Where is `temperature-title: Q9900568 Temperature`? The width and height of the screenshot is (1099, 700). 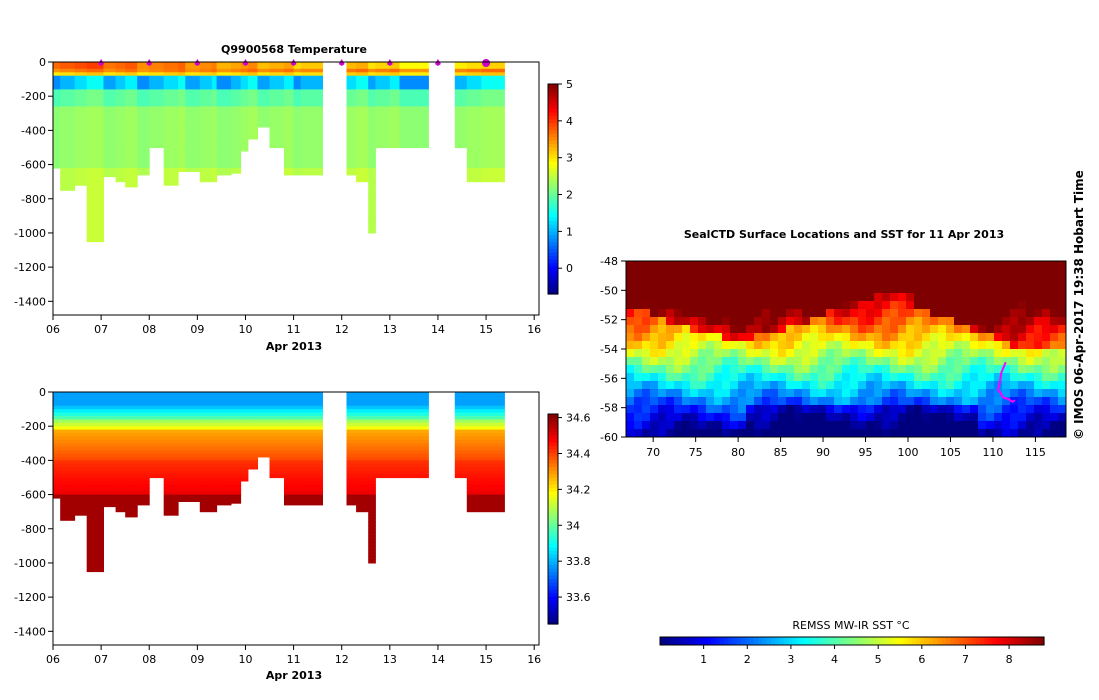
temperature-title: Q9900568 Temperature is located at coordinates (294, 49).